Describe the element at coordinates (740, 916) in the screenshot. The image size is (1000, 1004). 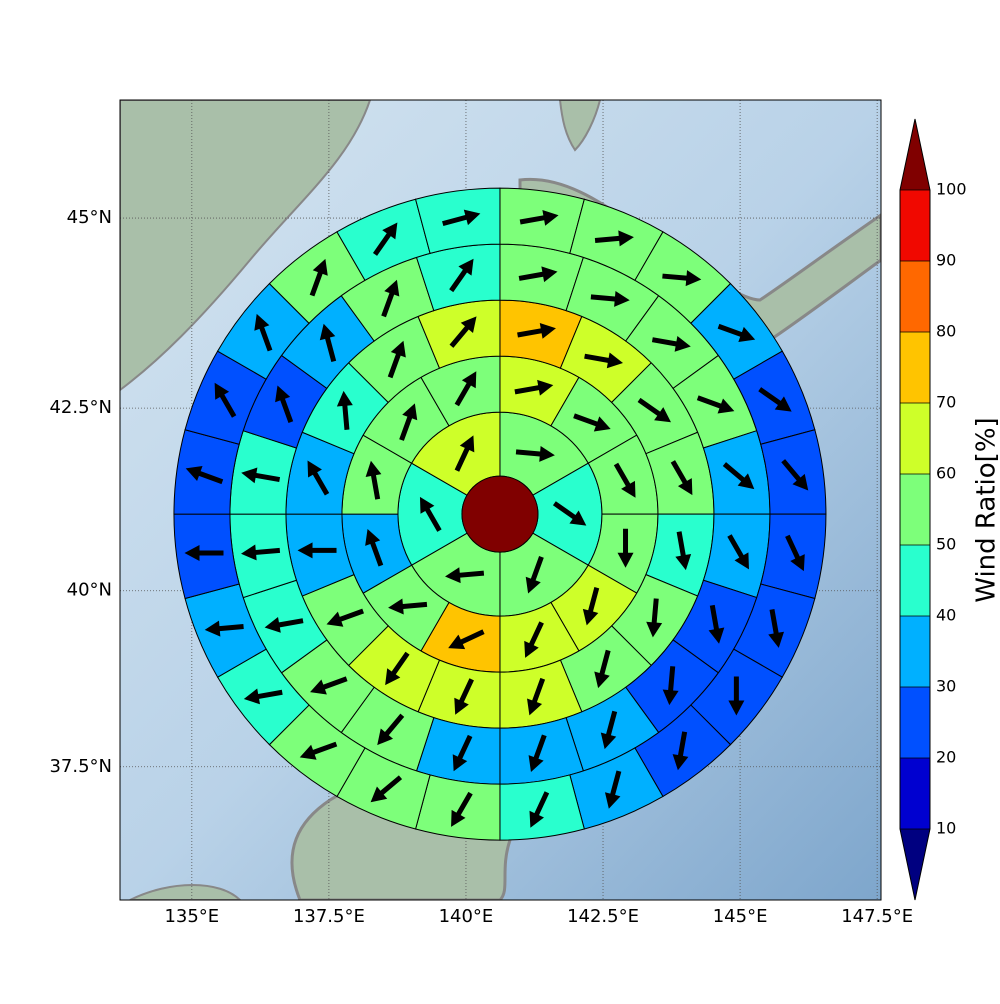
I see `x-tick-label: 145°E` at that location.